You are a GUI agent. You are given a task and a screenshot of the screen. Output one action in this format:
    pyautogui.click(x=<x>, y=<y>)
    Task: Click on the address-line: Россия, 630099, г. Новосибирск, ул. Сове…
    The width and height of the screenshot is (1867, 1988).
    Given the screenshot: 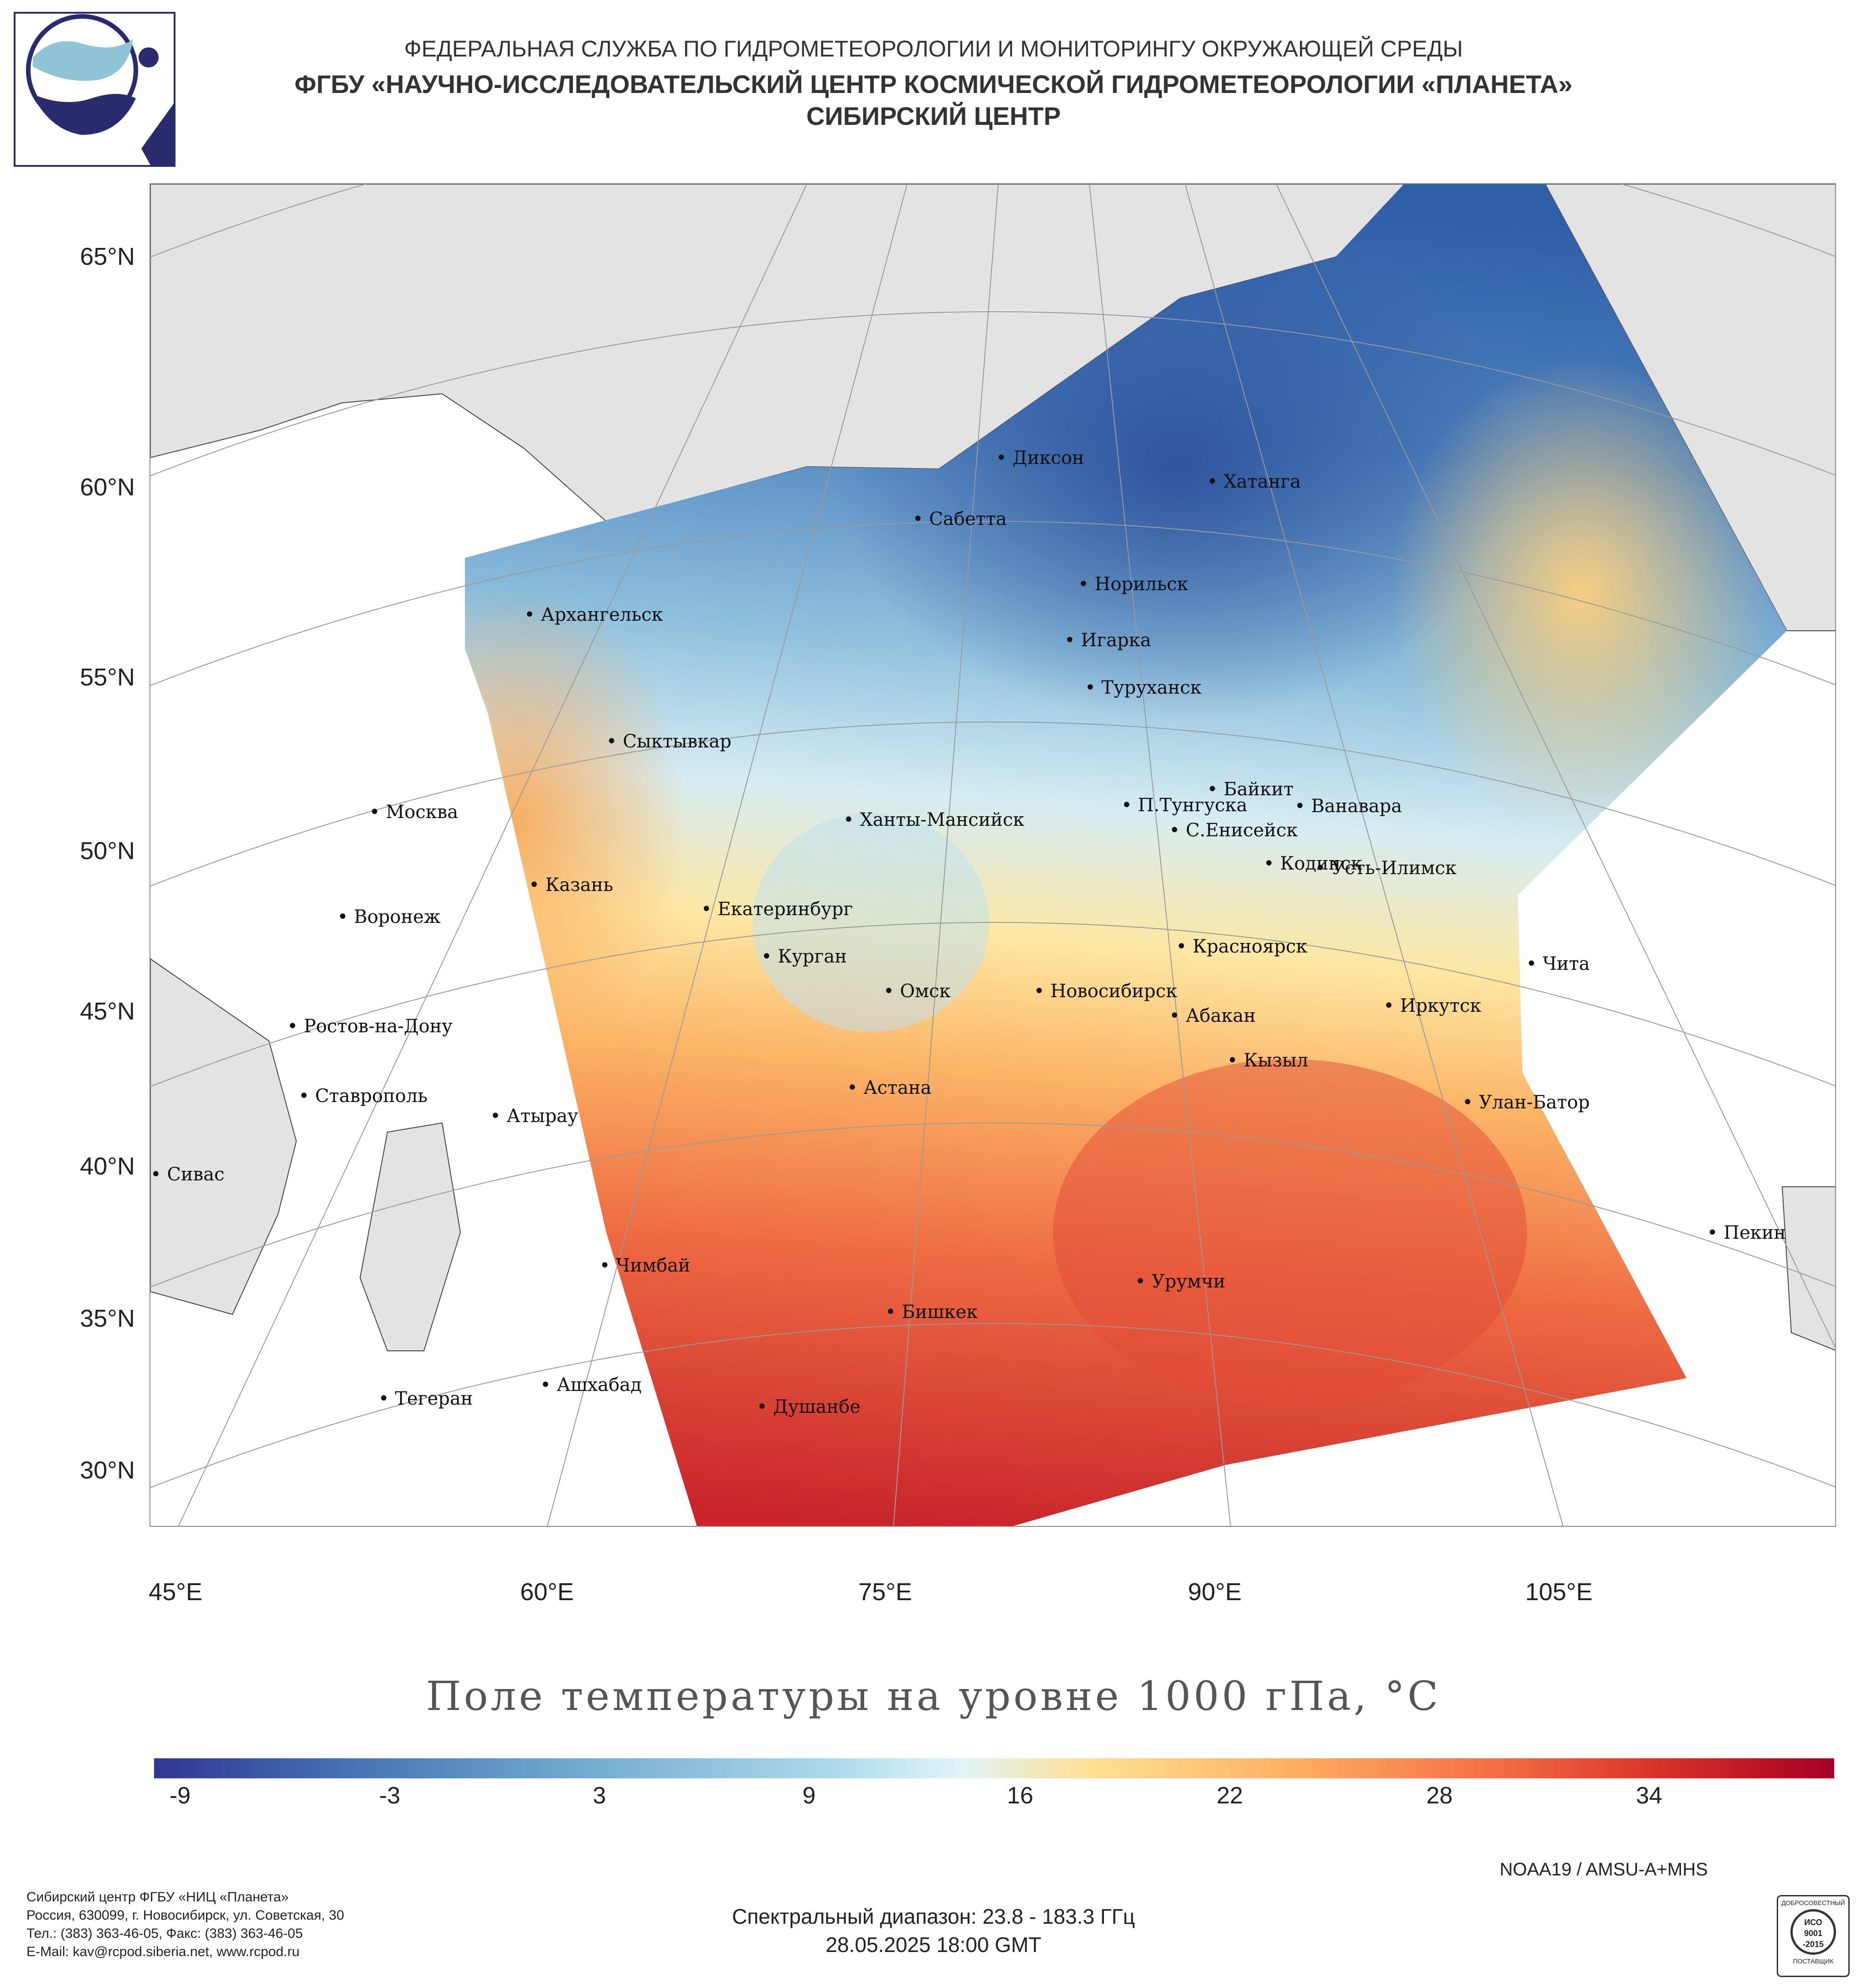 What is the action you would take?
    pyautogui.click(x=185, y=1915)
    